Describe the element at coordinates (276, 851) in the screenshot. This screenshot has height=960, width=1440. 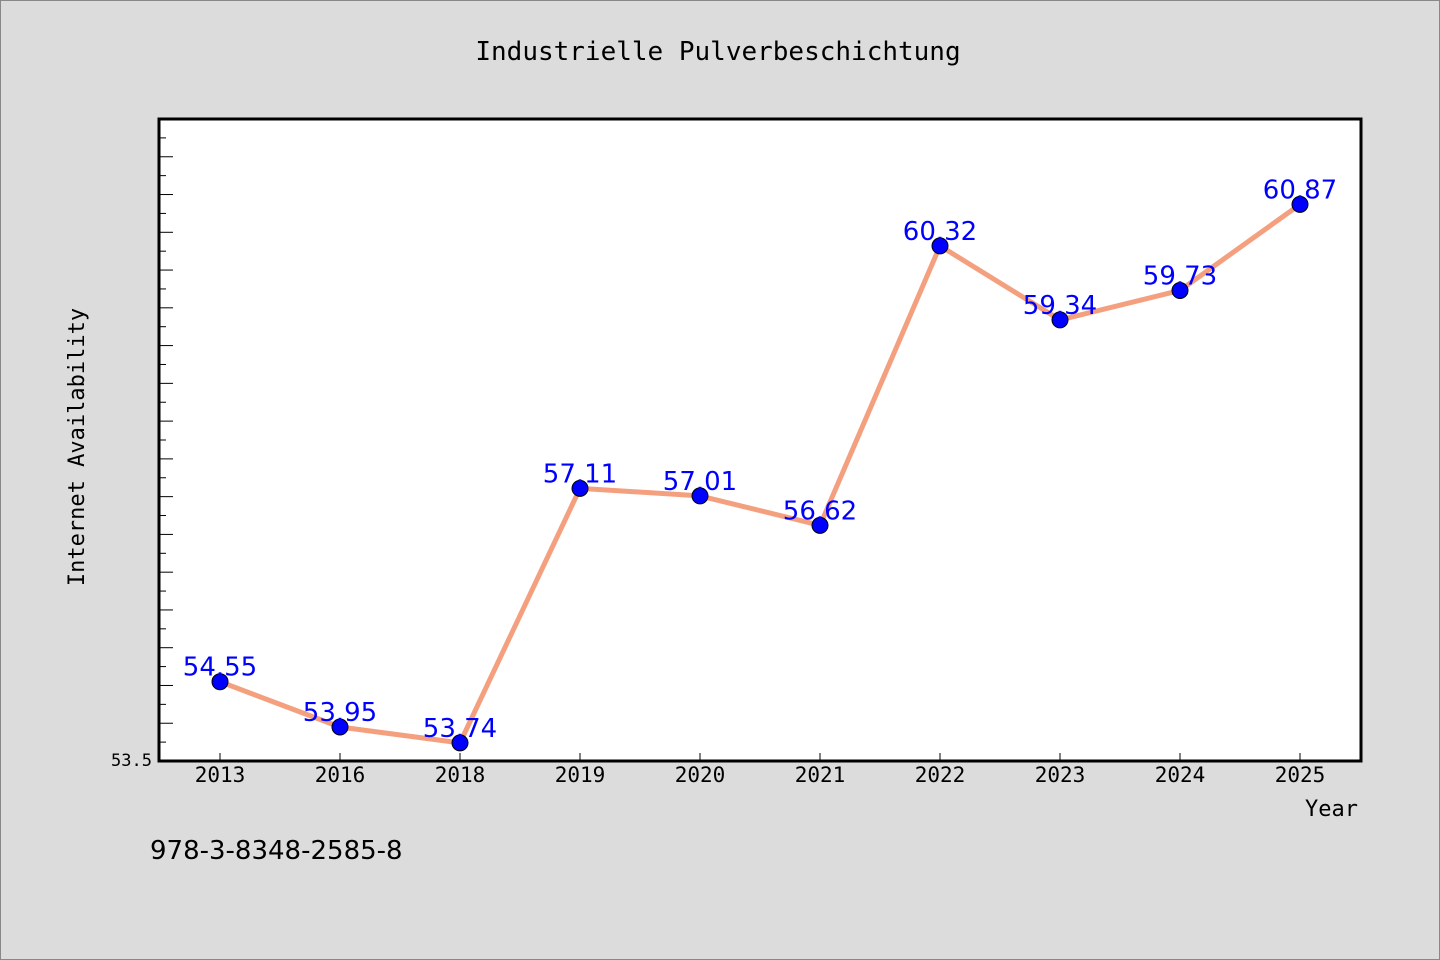
I see `isbn-text: 978-3-8348-2585-8` at that location.